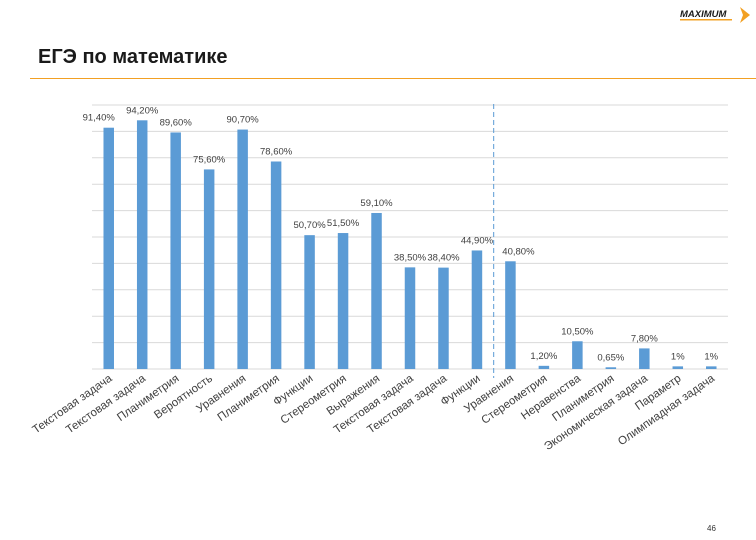 This screenshot has height=540, width=756. What do you see at coordinates (243, 120) in the screenshot?
I see `data-label: 90,70%` at bounding box center [243, 120].